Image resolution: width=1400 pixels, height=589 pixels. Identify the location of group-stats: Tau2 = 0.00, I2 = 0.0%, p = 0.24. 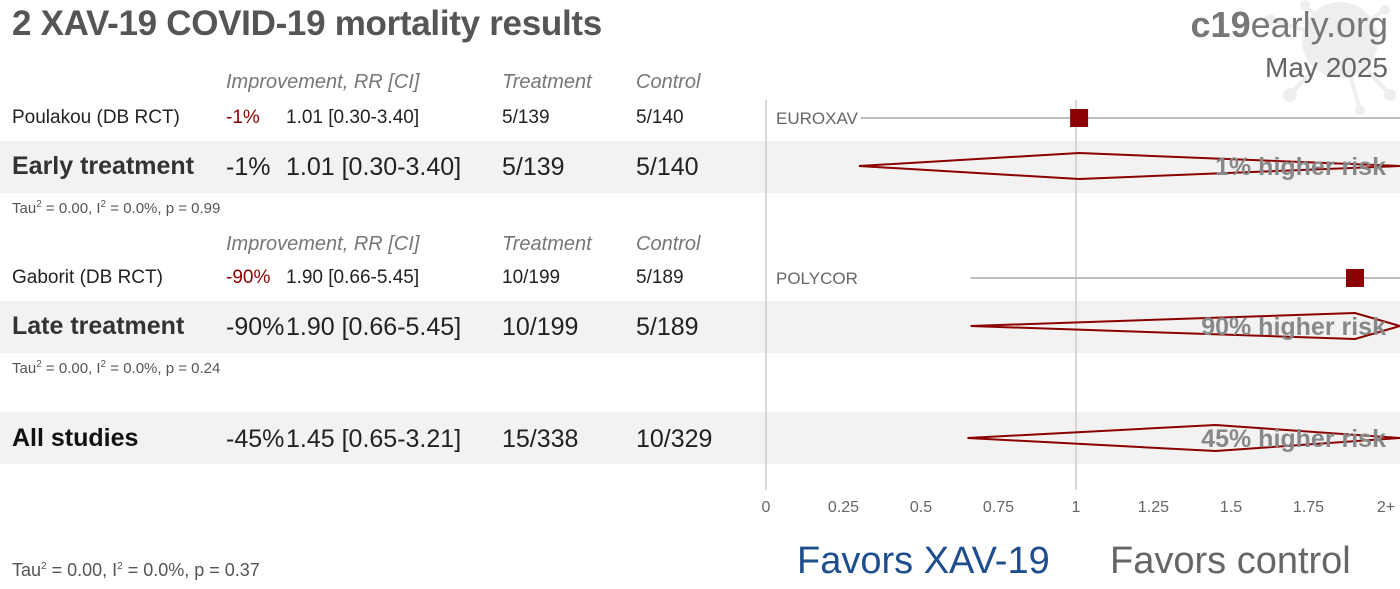
(116, 368).